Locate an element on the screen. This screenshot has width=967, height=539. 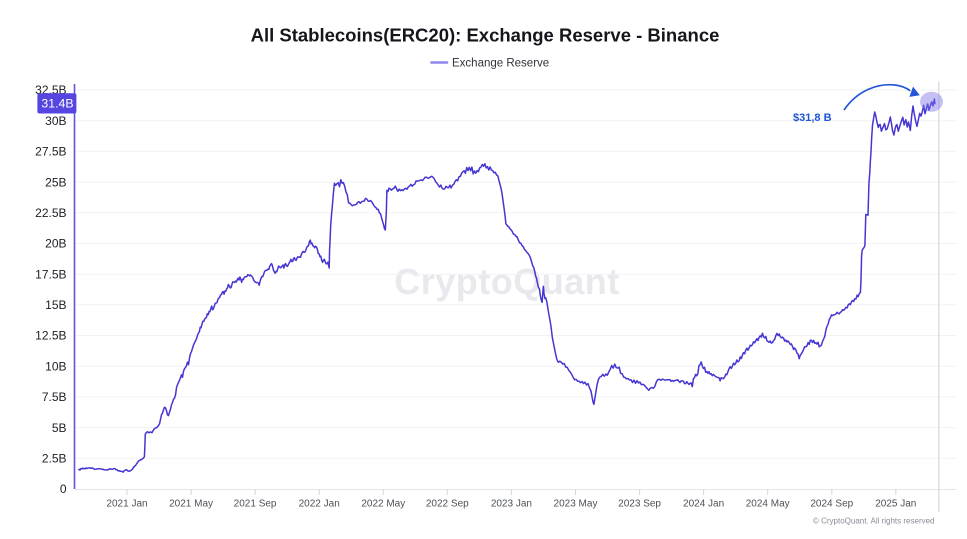
svg-text: 0 is located at coordinates (63, 489).